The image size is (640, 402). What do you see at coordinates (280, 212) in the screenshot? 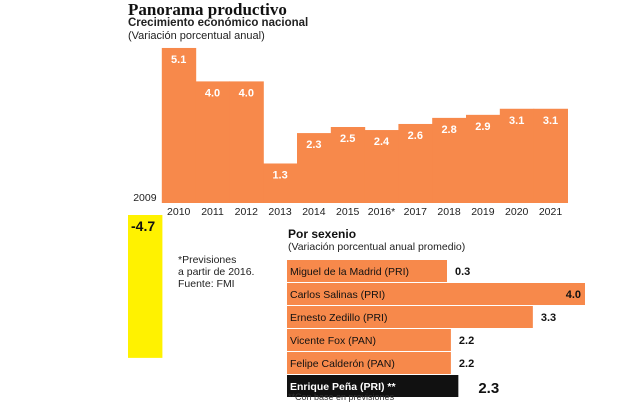
I see `x-tick-label-2013: 2013` at bounding box center [280, 212].